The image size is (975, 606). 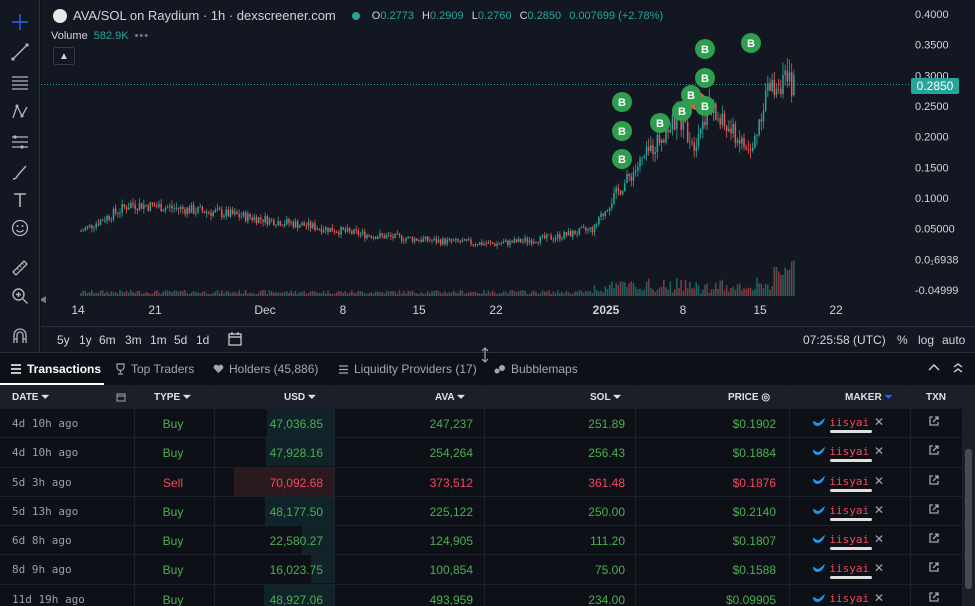 I want to click on header-maker: MAKER ⏷, so click(x=869, y=397).